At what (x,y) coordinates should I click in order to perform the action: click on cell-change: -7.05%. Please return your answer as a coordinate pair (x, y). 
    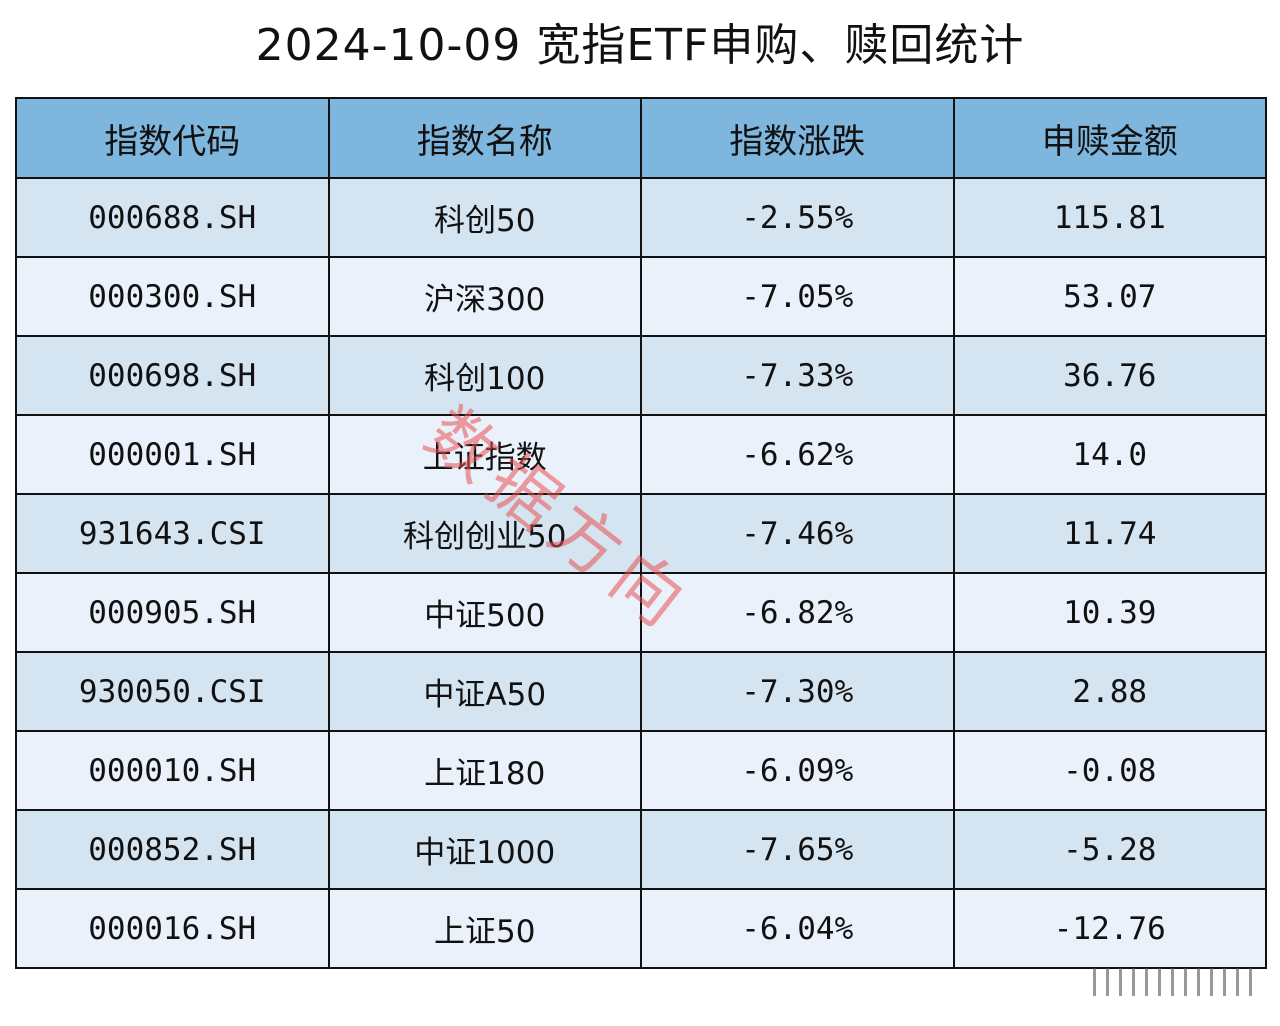
    Looking at the image, I should click on (797, 296).